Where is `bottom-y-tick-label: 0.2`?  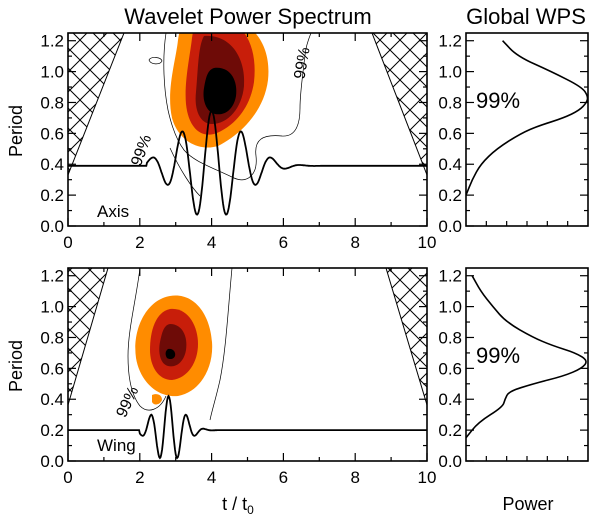
bottom-y-tick-label: 0.2 is located at coordinates (52, 430).